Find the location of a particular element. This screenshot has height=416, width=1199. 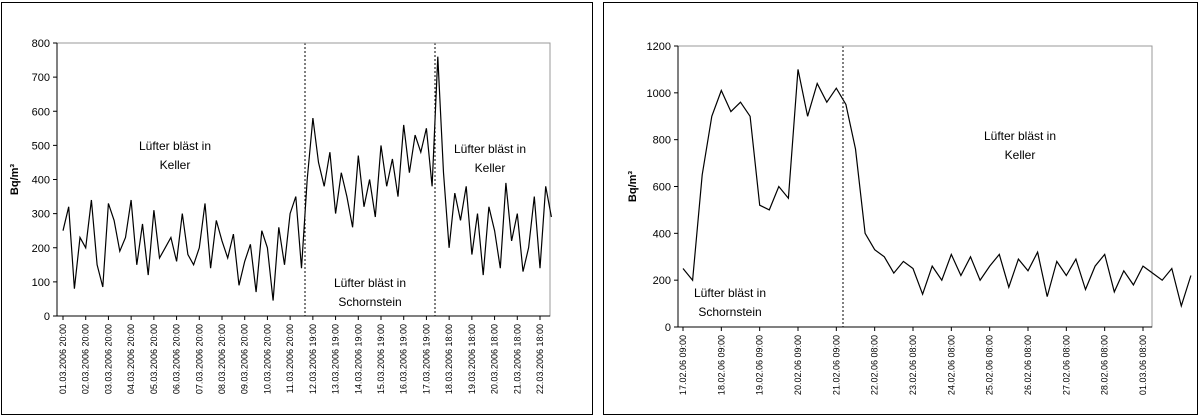

x-tick-label: 01.03.06 08:00 is located at coordinates (1143, 365).